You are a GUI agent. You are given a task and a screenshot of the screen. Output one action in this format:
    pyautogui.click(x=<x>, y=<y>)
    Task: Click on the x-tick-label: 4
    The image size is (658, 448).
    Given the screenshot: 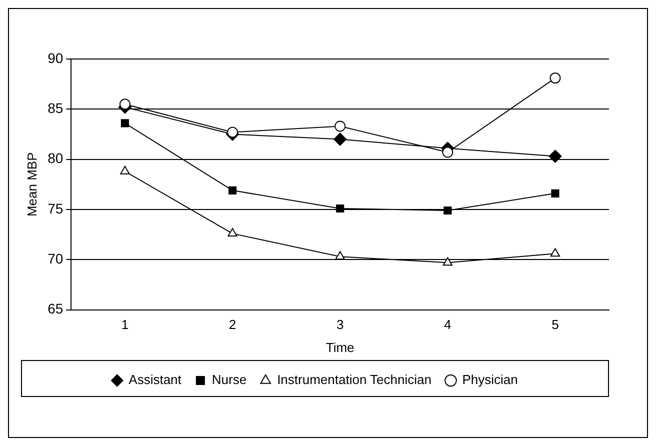 What is the action you would take?
    pyautogui.click(x=448, y=324)
    